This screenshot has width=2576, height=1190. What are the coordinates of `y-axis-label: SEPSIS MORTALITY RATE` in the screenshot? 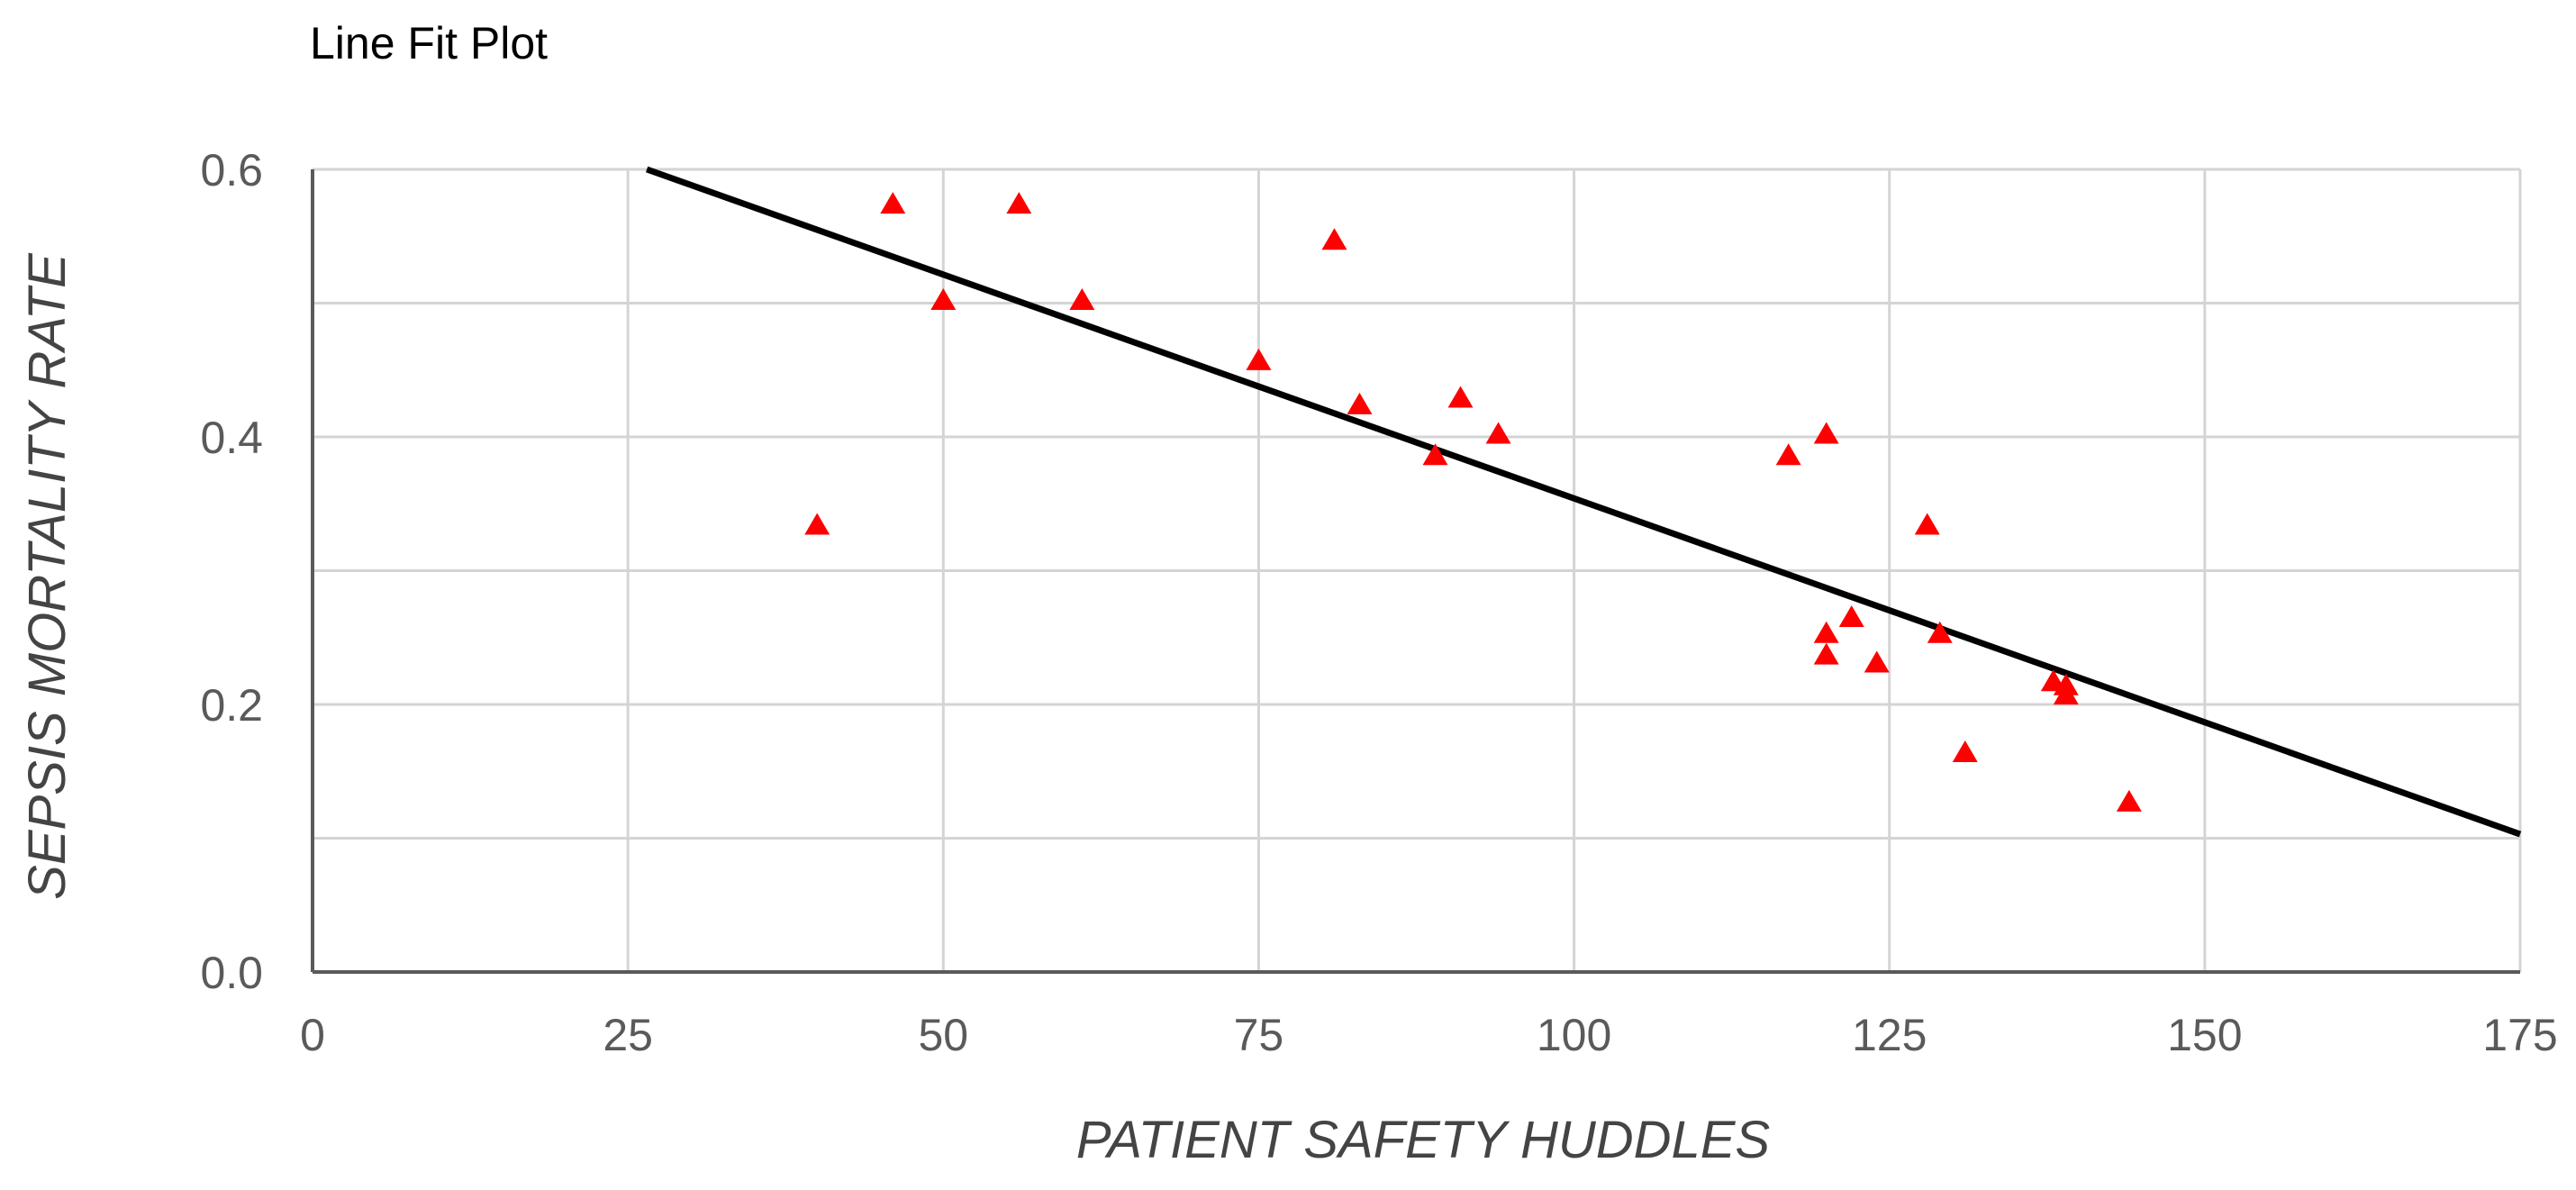 It's located at (47, 576).